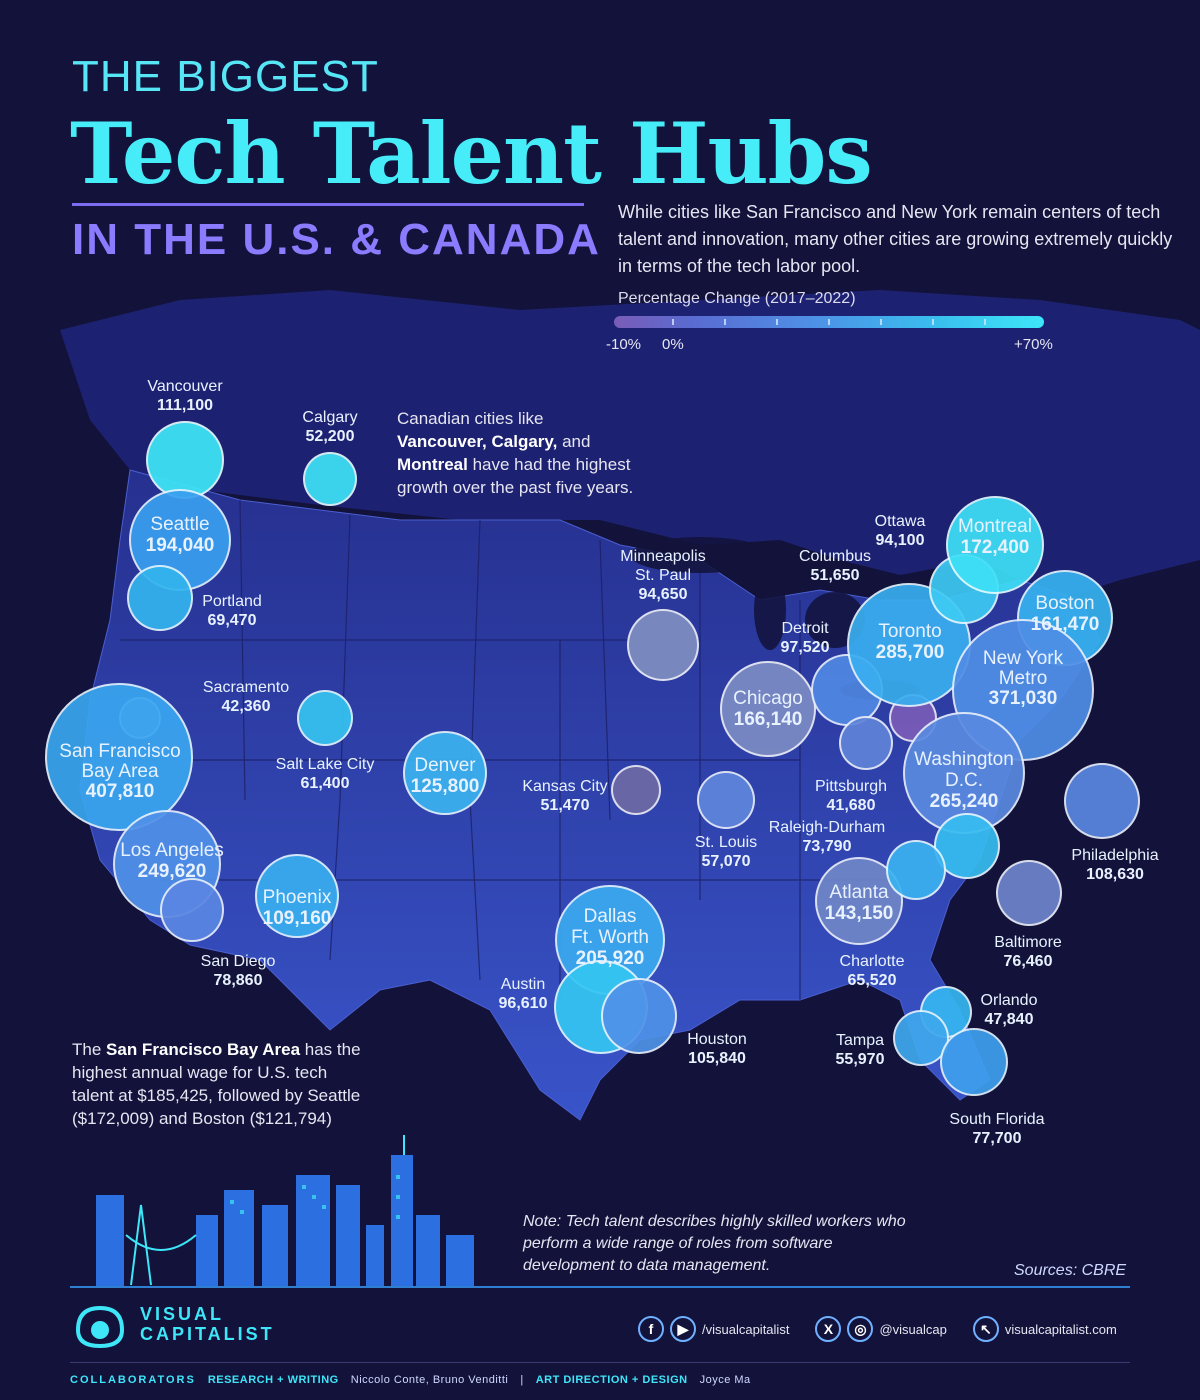 The width and height of the screenshot is (1200, 1400). I want to click on city-value-tampa: 55,970, so click(860, 1059).